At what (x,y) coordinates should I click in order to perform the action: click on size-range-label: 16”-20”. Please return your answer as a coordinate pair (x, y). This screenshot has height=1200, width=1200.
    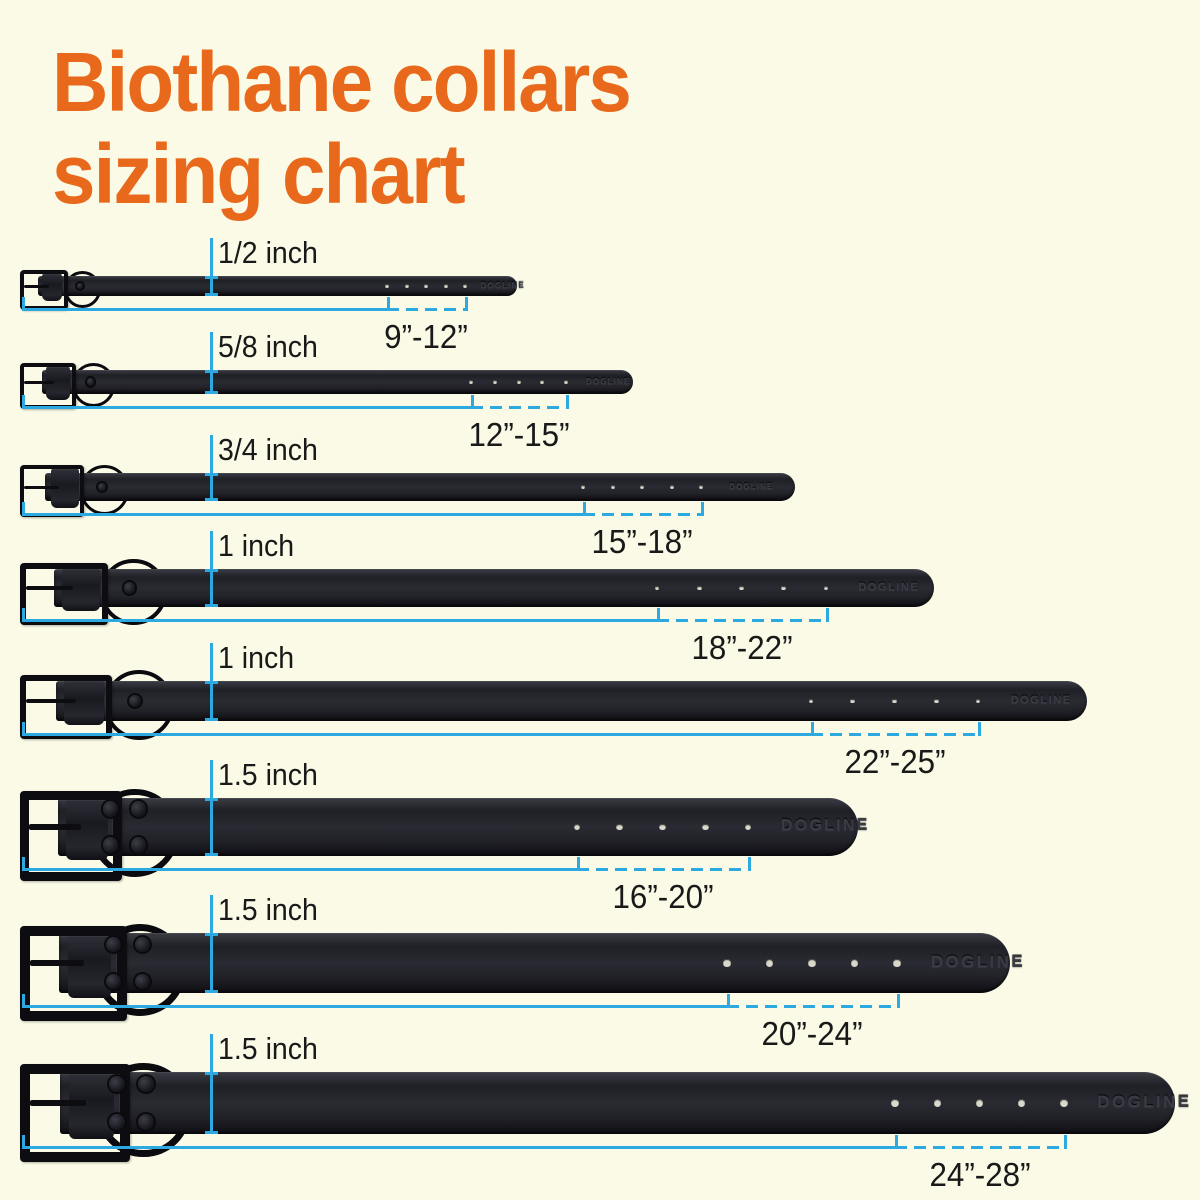
    Looking at the image, I should click on (662, 896).